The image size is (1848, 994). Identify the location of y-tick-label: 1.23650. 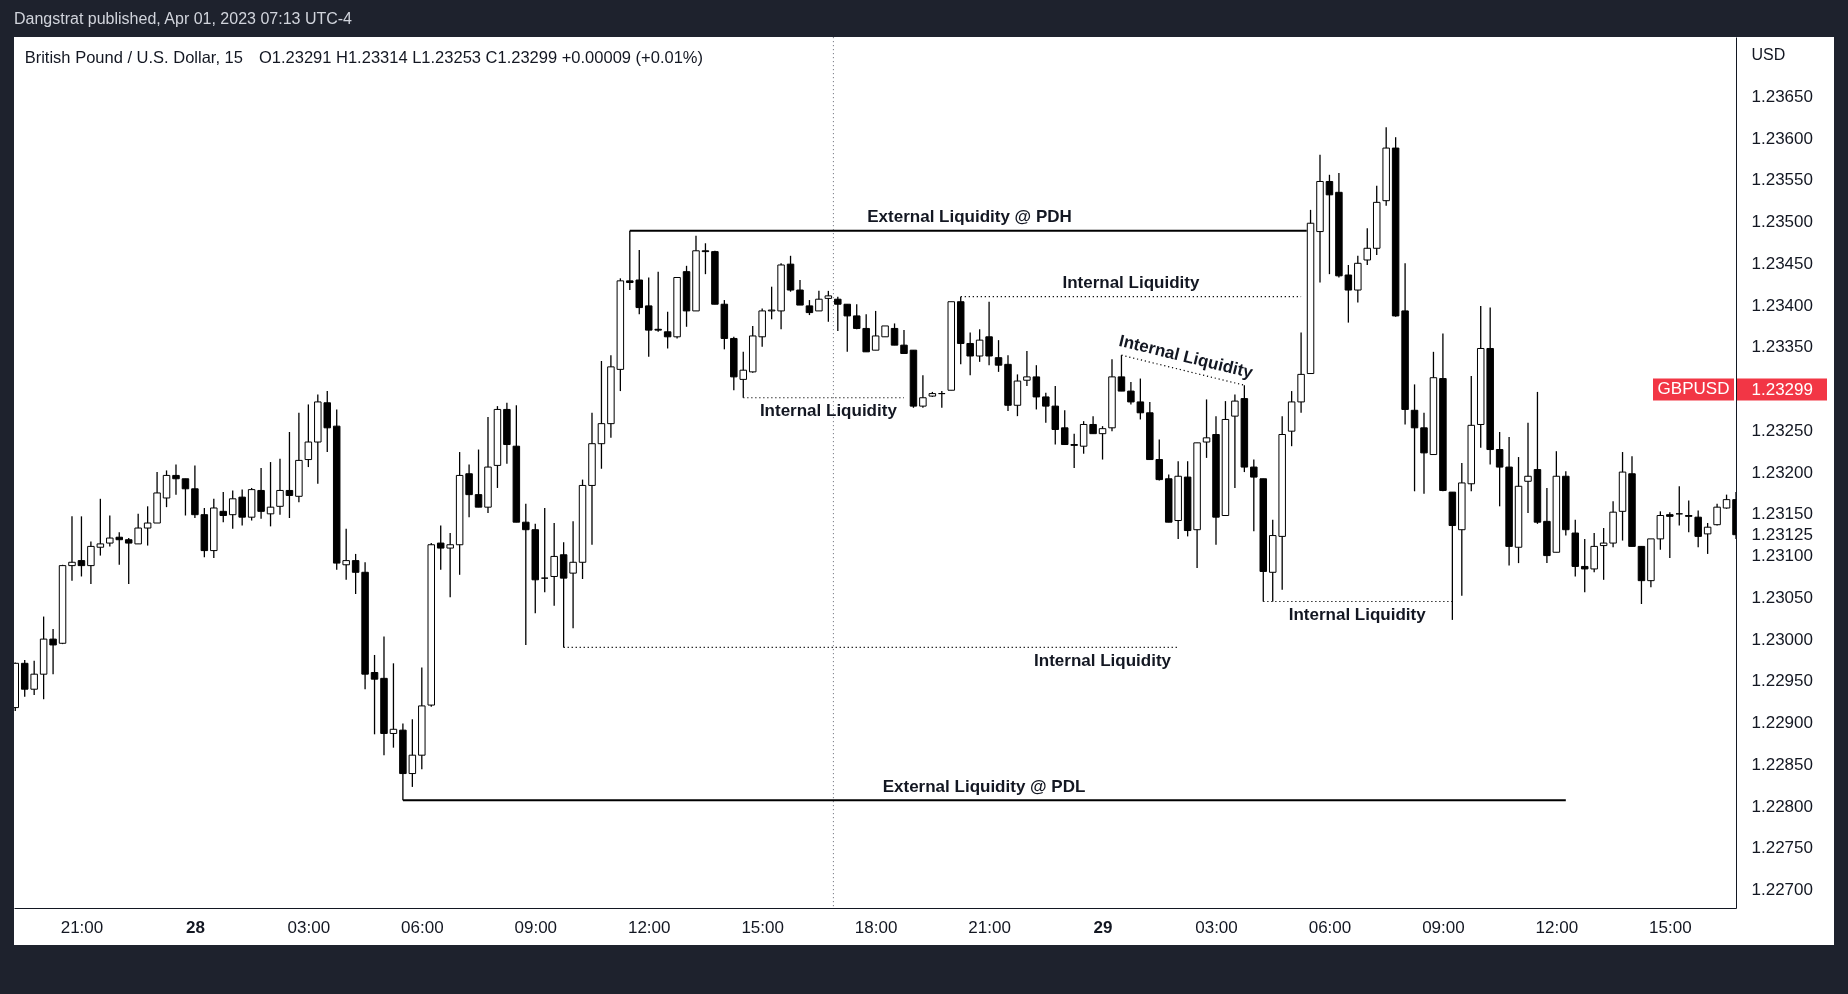
(1782, 96).